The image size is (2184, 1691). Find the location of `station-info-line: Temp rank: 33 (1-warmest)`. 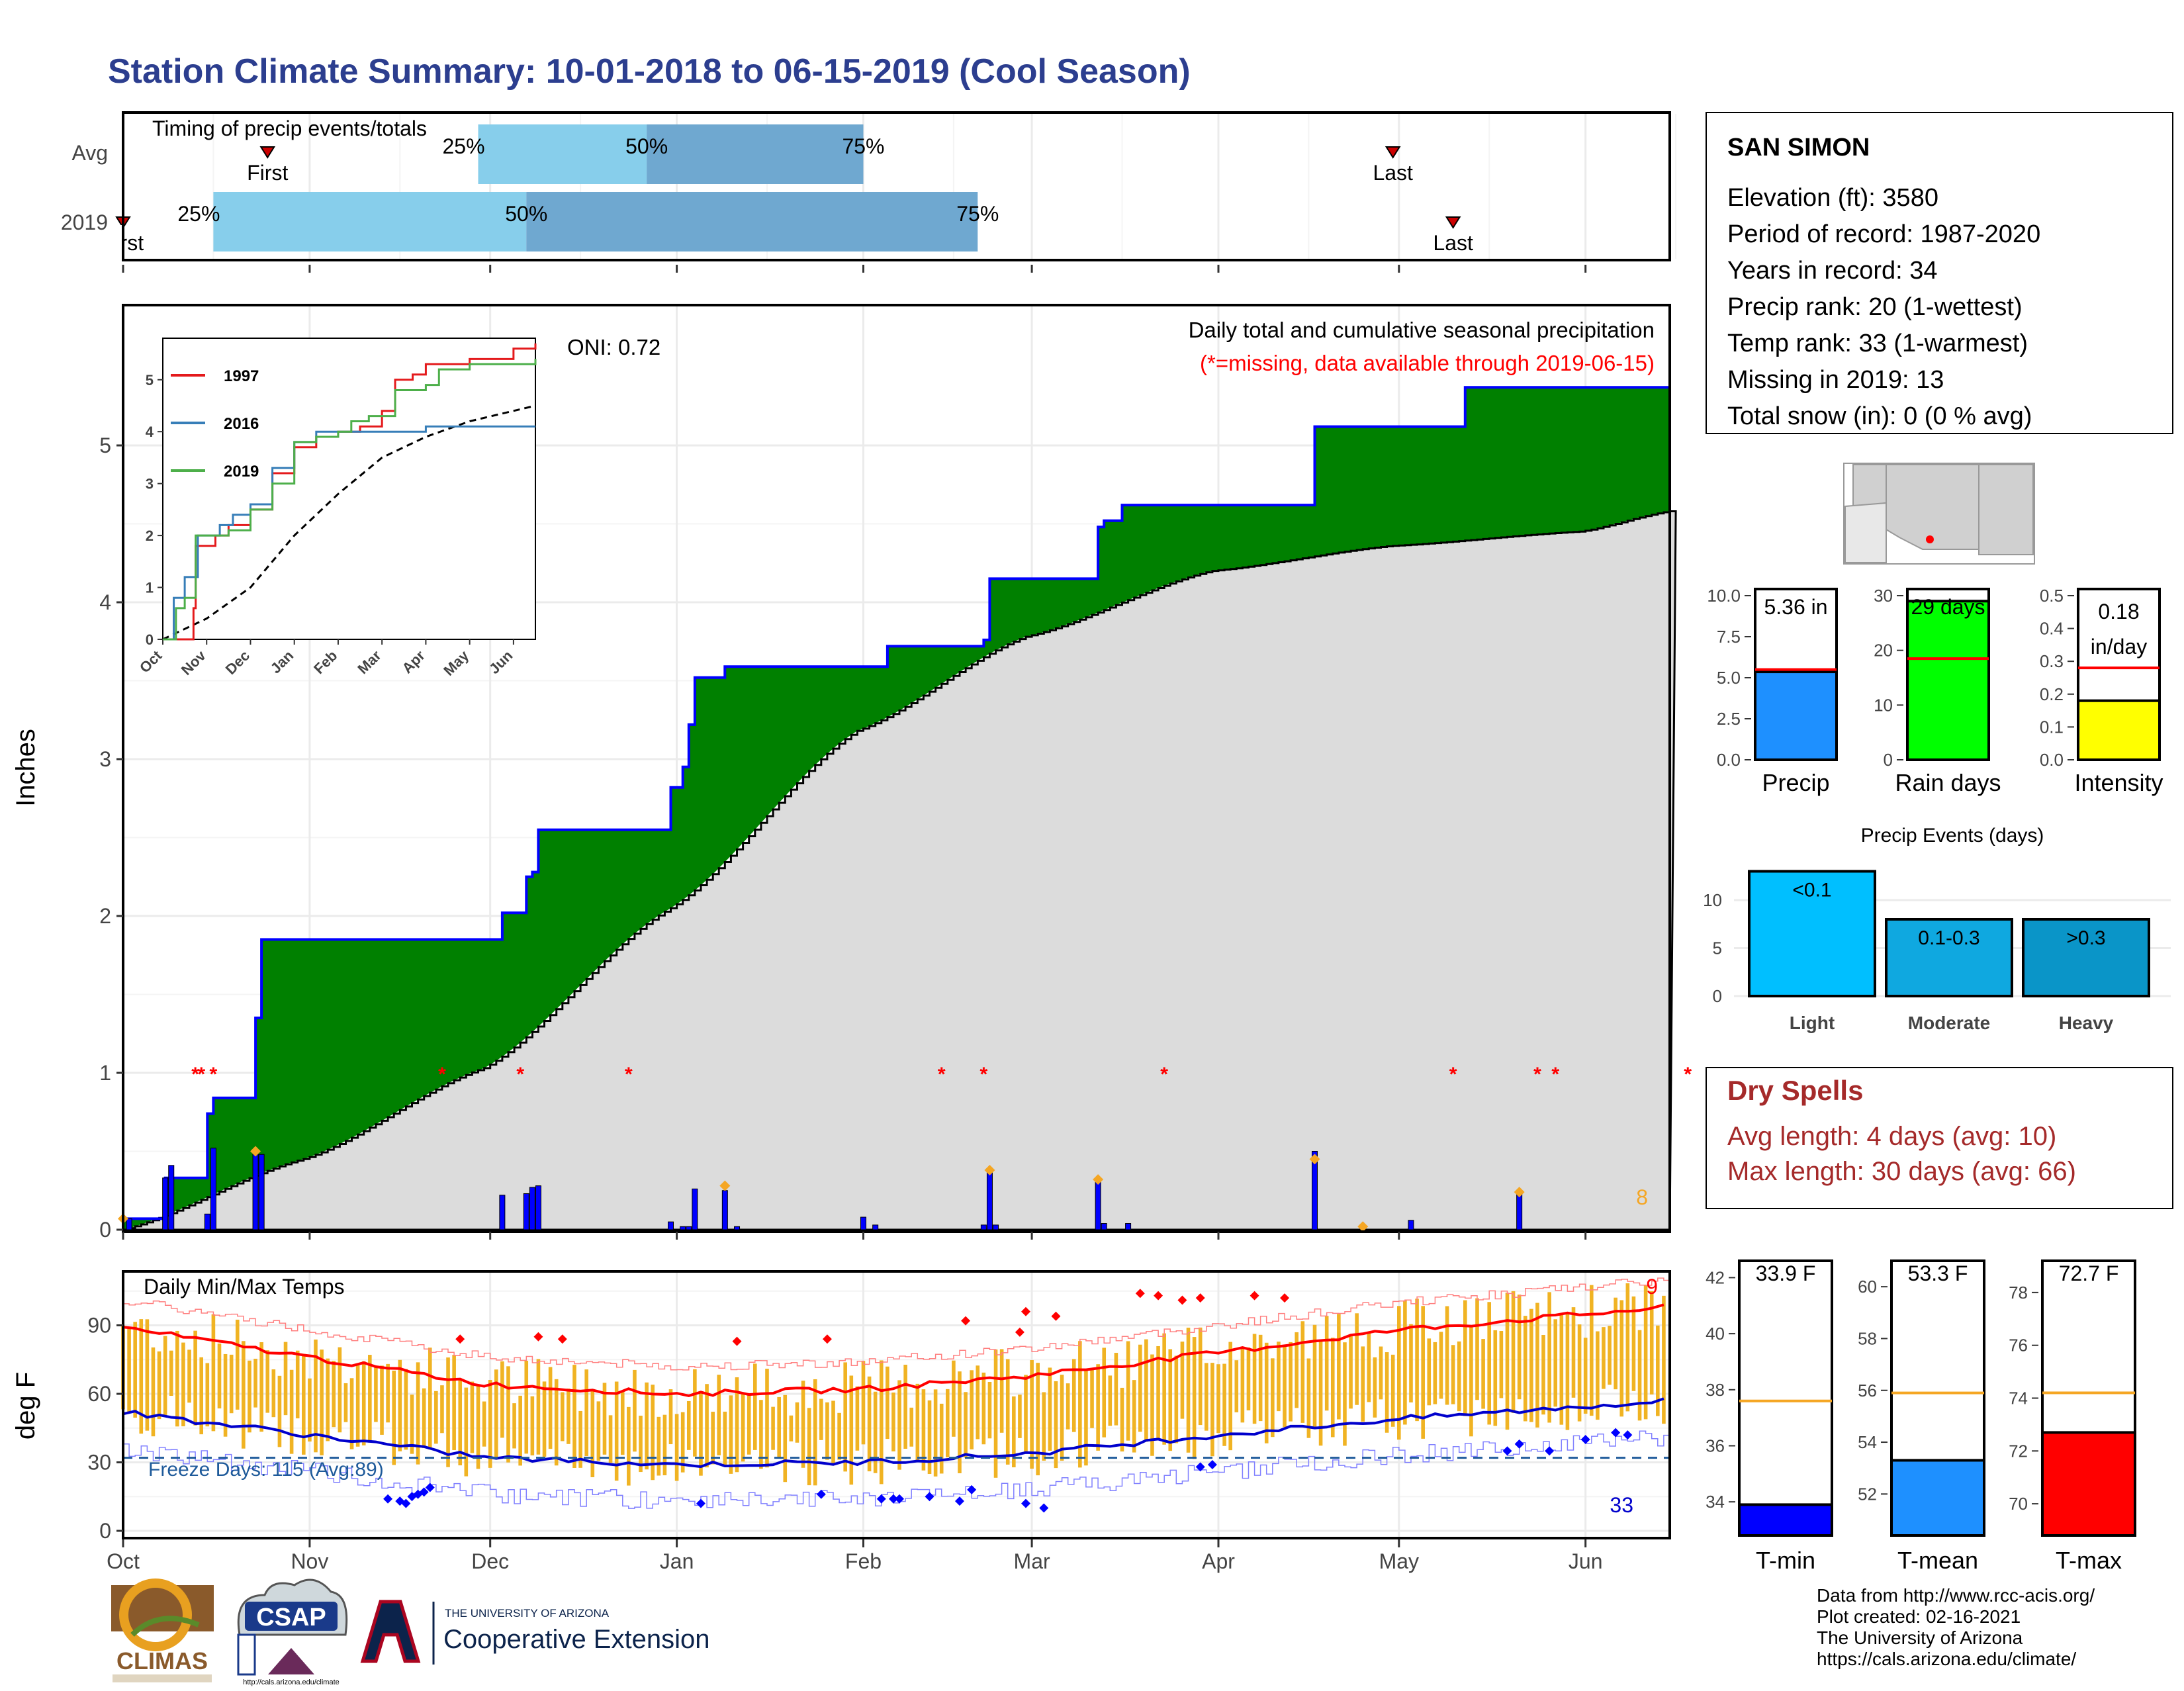

station-info-line: Temp rank: 33 (1-warmest) is located at coordinates (1877, 343).